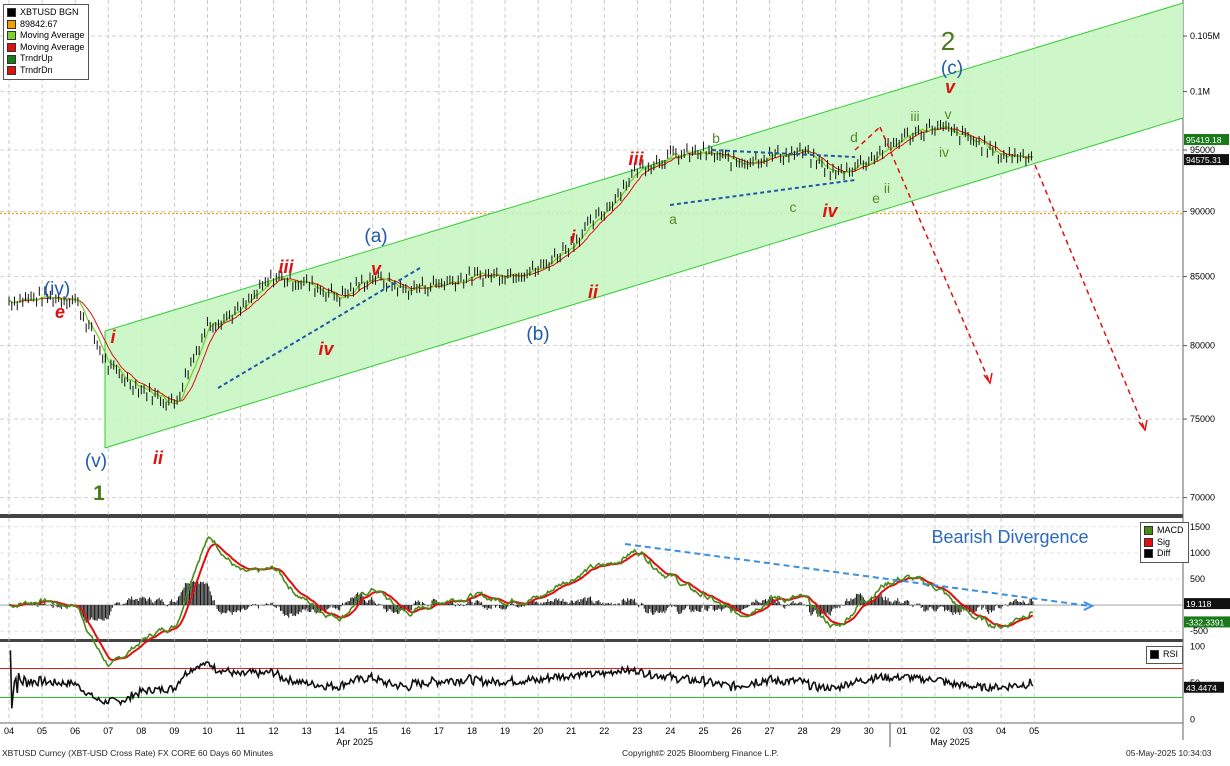  I want to click on legend-label: 89842.67, so click(39, 23).